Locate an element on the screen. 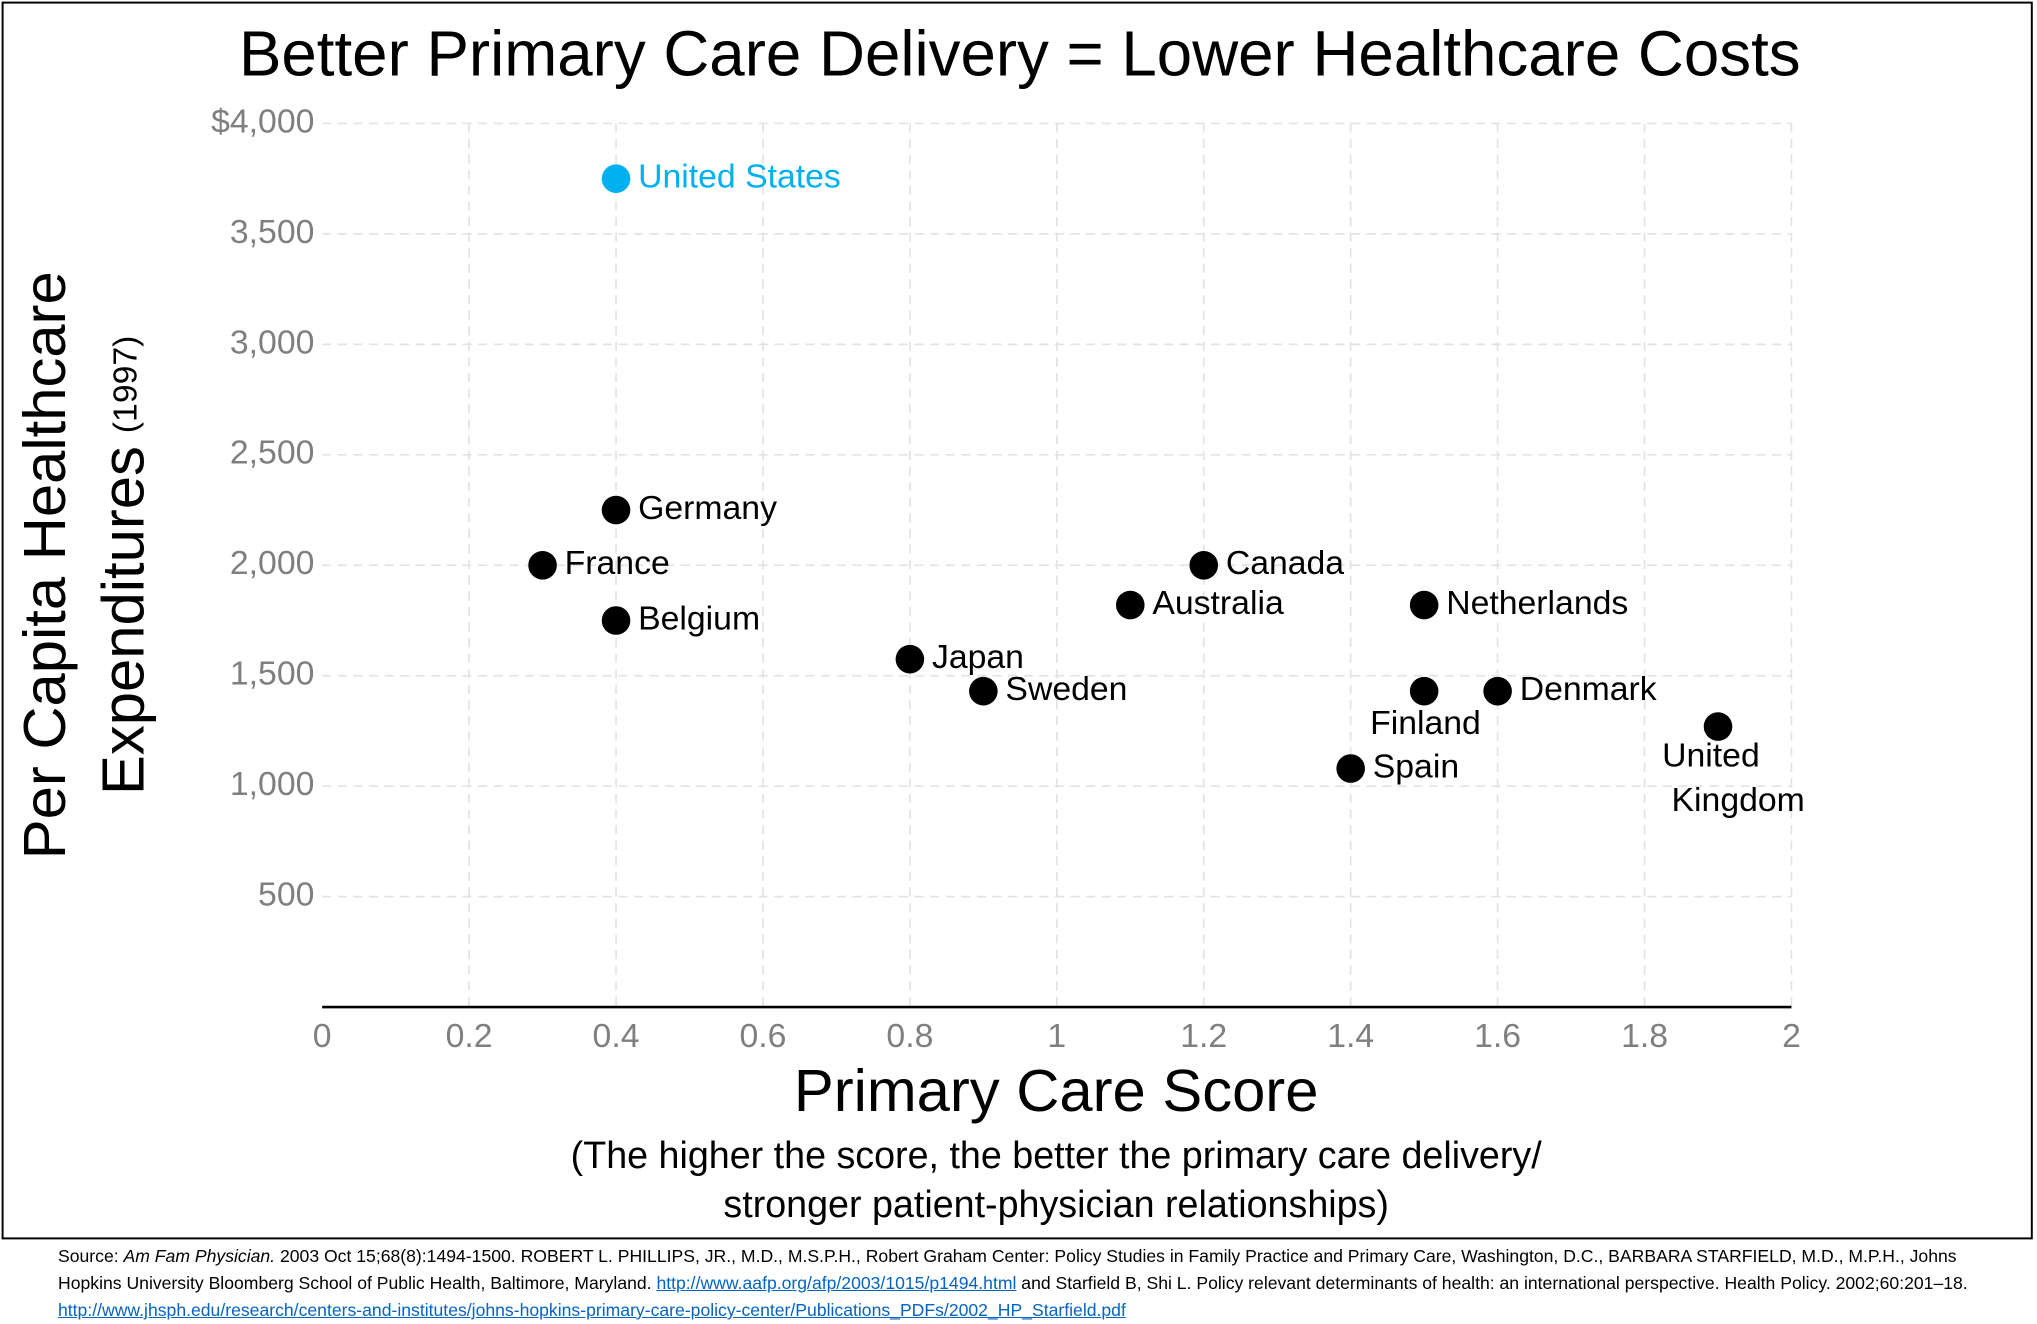 Image resolution: width=2037 pixels, height=1324 pixels. point-label: Finland is located at coordinates (1425, 723).